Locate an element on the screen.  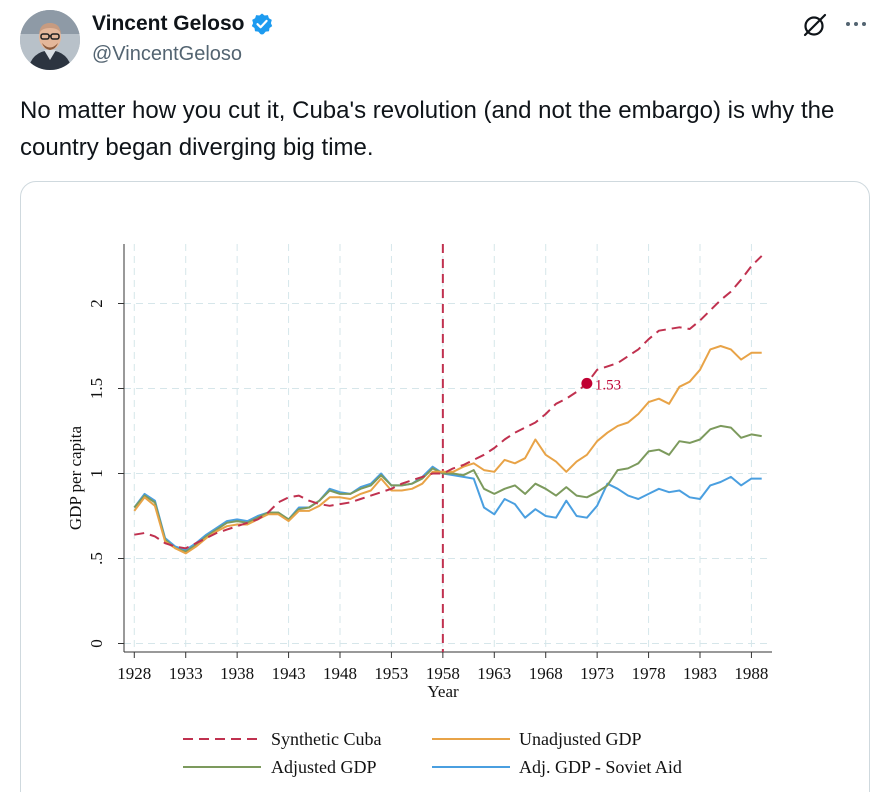
legend-label: Unadjusted GDP is located at coordinates (580, 739).